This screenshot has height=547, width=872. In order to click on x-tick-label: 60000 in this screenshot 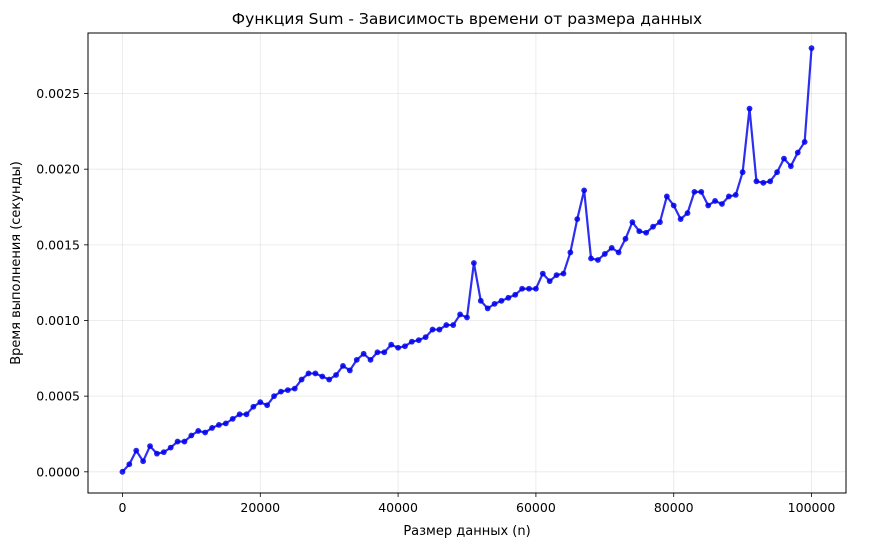, I will do `click(536, 507)`.